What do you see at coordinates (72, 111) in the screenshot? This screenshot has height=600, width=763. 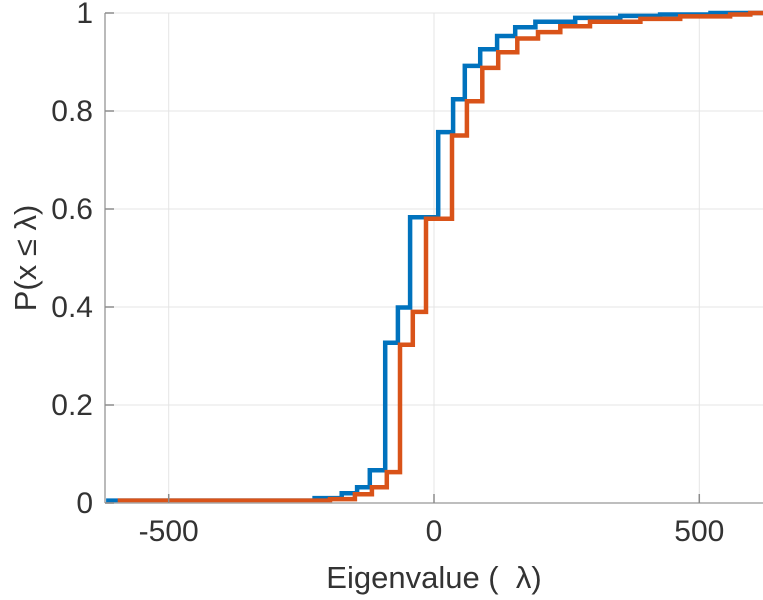 I see `y-tick-label: 0.8` at bounding box center [72, 111].